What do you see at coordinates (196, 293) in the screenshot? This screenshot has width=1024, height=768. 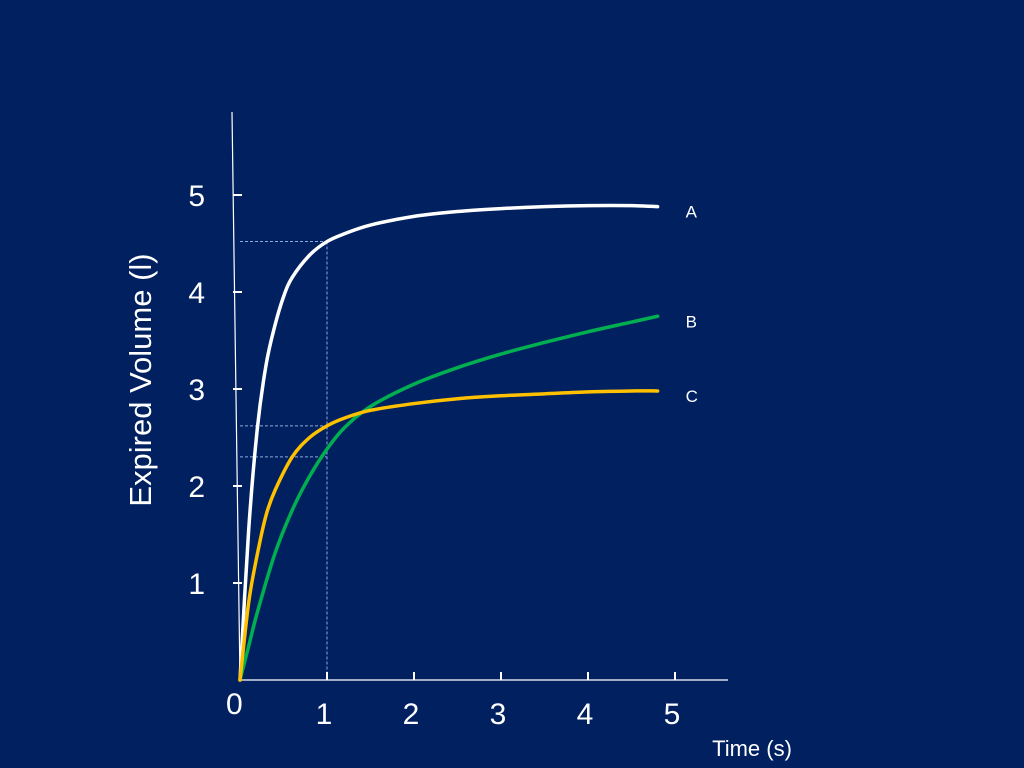 I see `y-tick-label: 4` at bounding box center [196, 293].